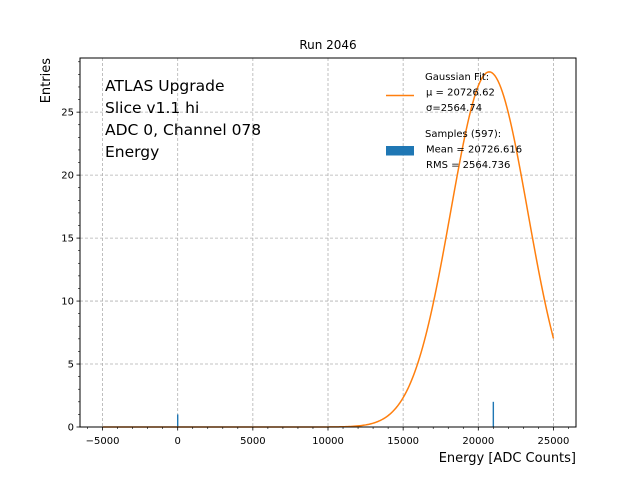 This screenshot has width=640, height=480. Describe the element at coordinates (327, 45) in the screenshot. I see `chart-title: Run 2046` at that location.